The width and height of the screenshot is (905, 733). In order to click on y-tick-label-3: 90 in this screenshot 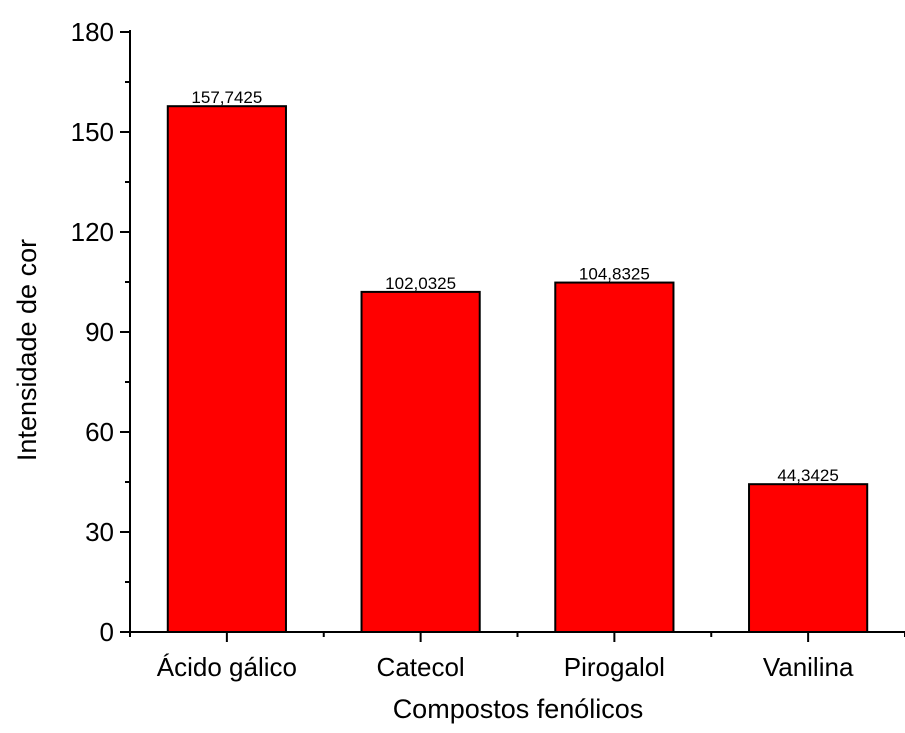, I will do `click(99, 332)`.